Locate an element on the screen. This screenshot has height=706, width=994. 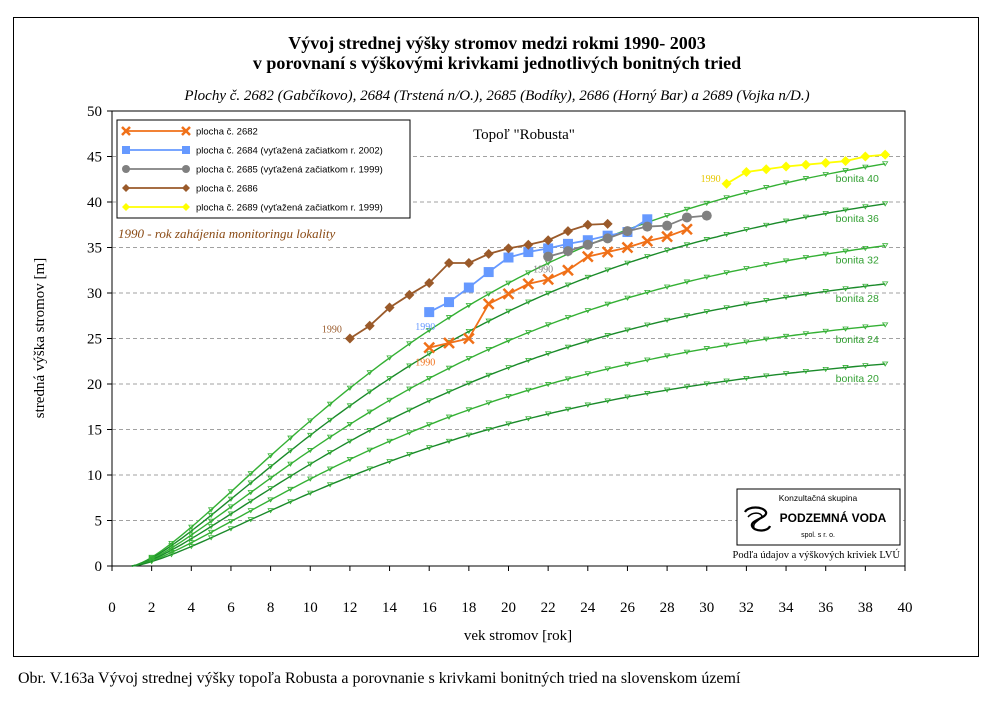
x-tick-label: 34 is located at coordinates (787, 608).